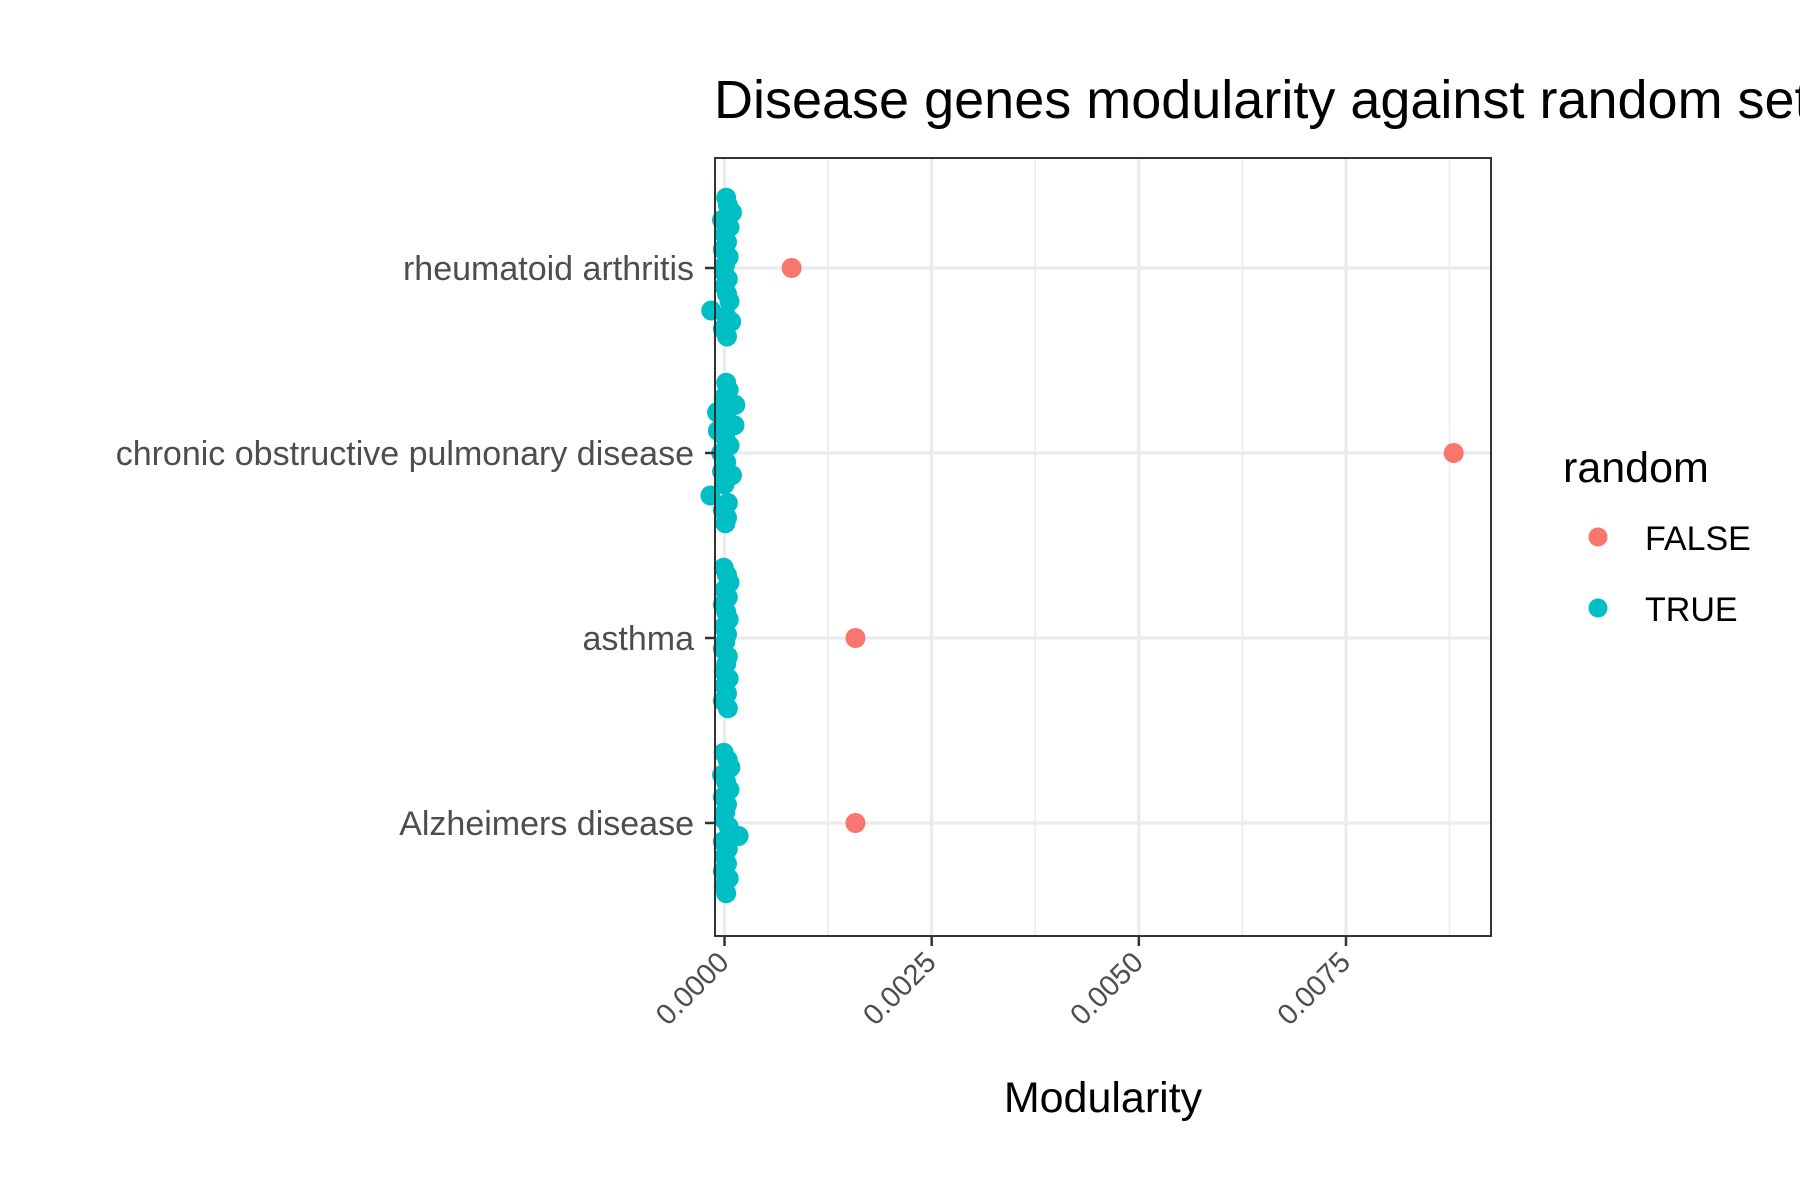 Image resolution: width=1800 pixels, height=1200 pixels. What do you see at coordinates (1636, 468) in the screenshot?
I see `legend-title: random` at bounding box center [1636, 468].